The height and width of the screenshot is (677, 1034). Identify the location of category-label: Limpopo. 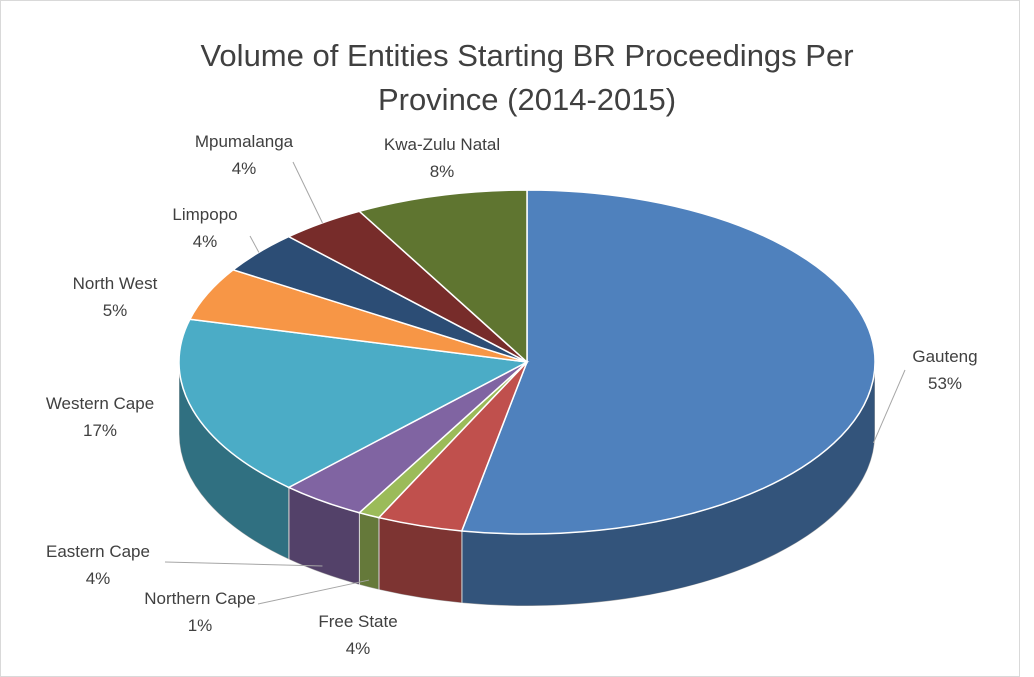
(204, 214).